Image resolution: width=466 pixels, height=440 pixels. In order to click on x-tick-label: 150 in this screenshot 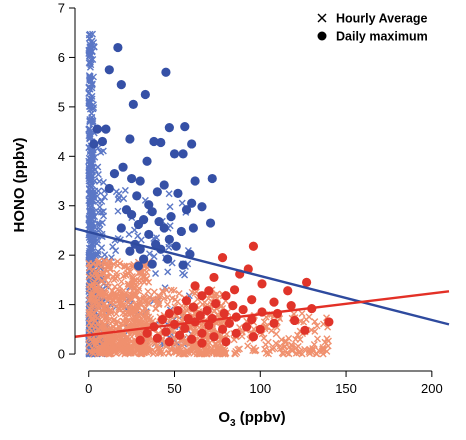, I will do `click(346, 388)`.